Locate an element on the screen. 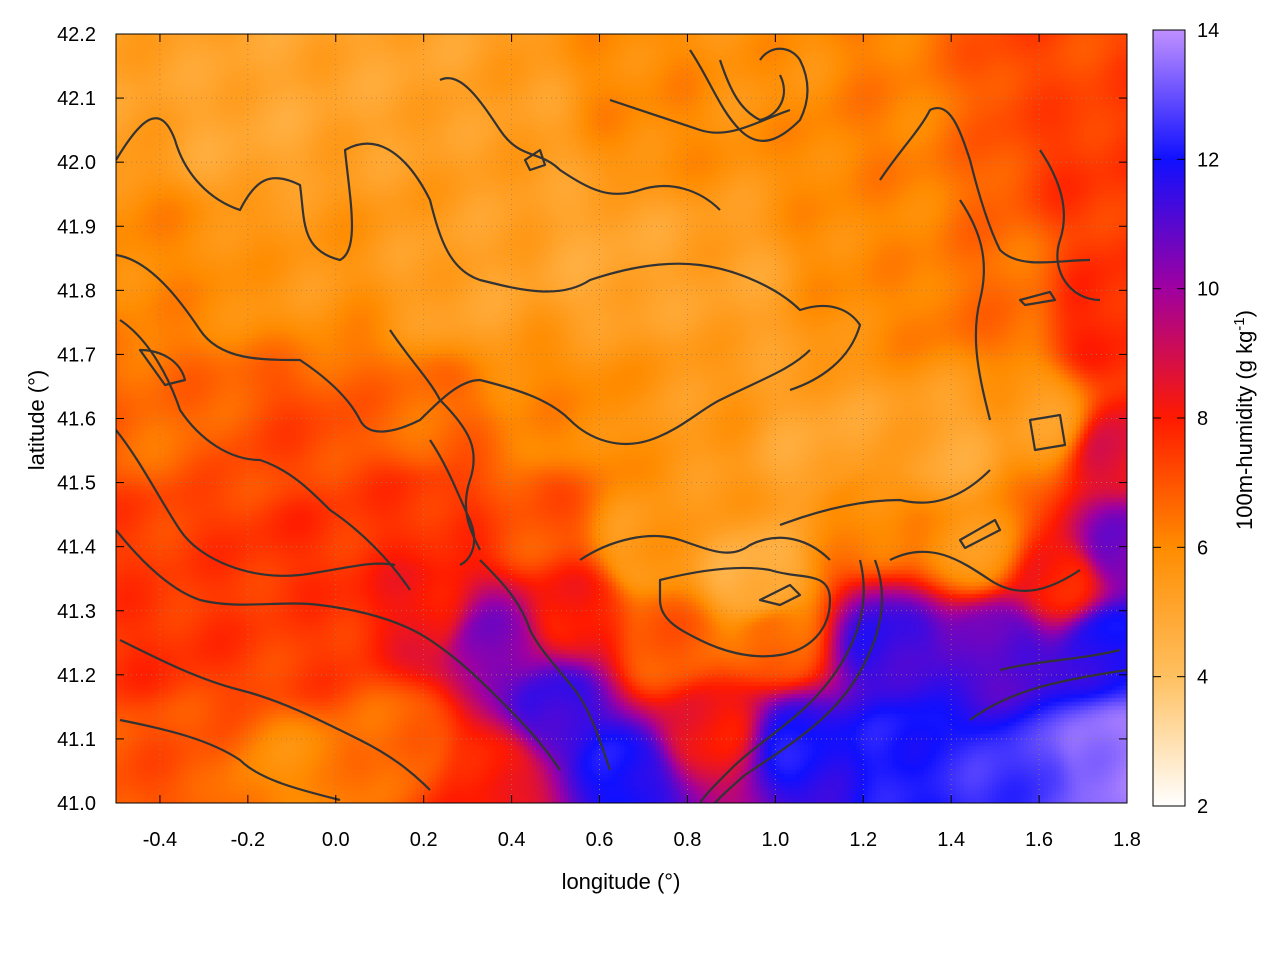  colorbar: 2 4 6 8 10 12 14 100m-humidity (g kg-1) is located at coordinates (1204, 419).